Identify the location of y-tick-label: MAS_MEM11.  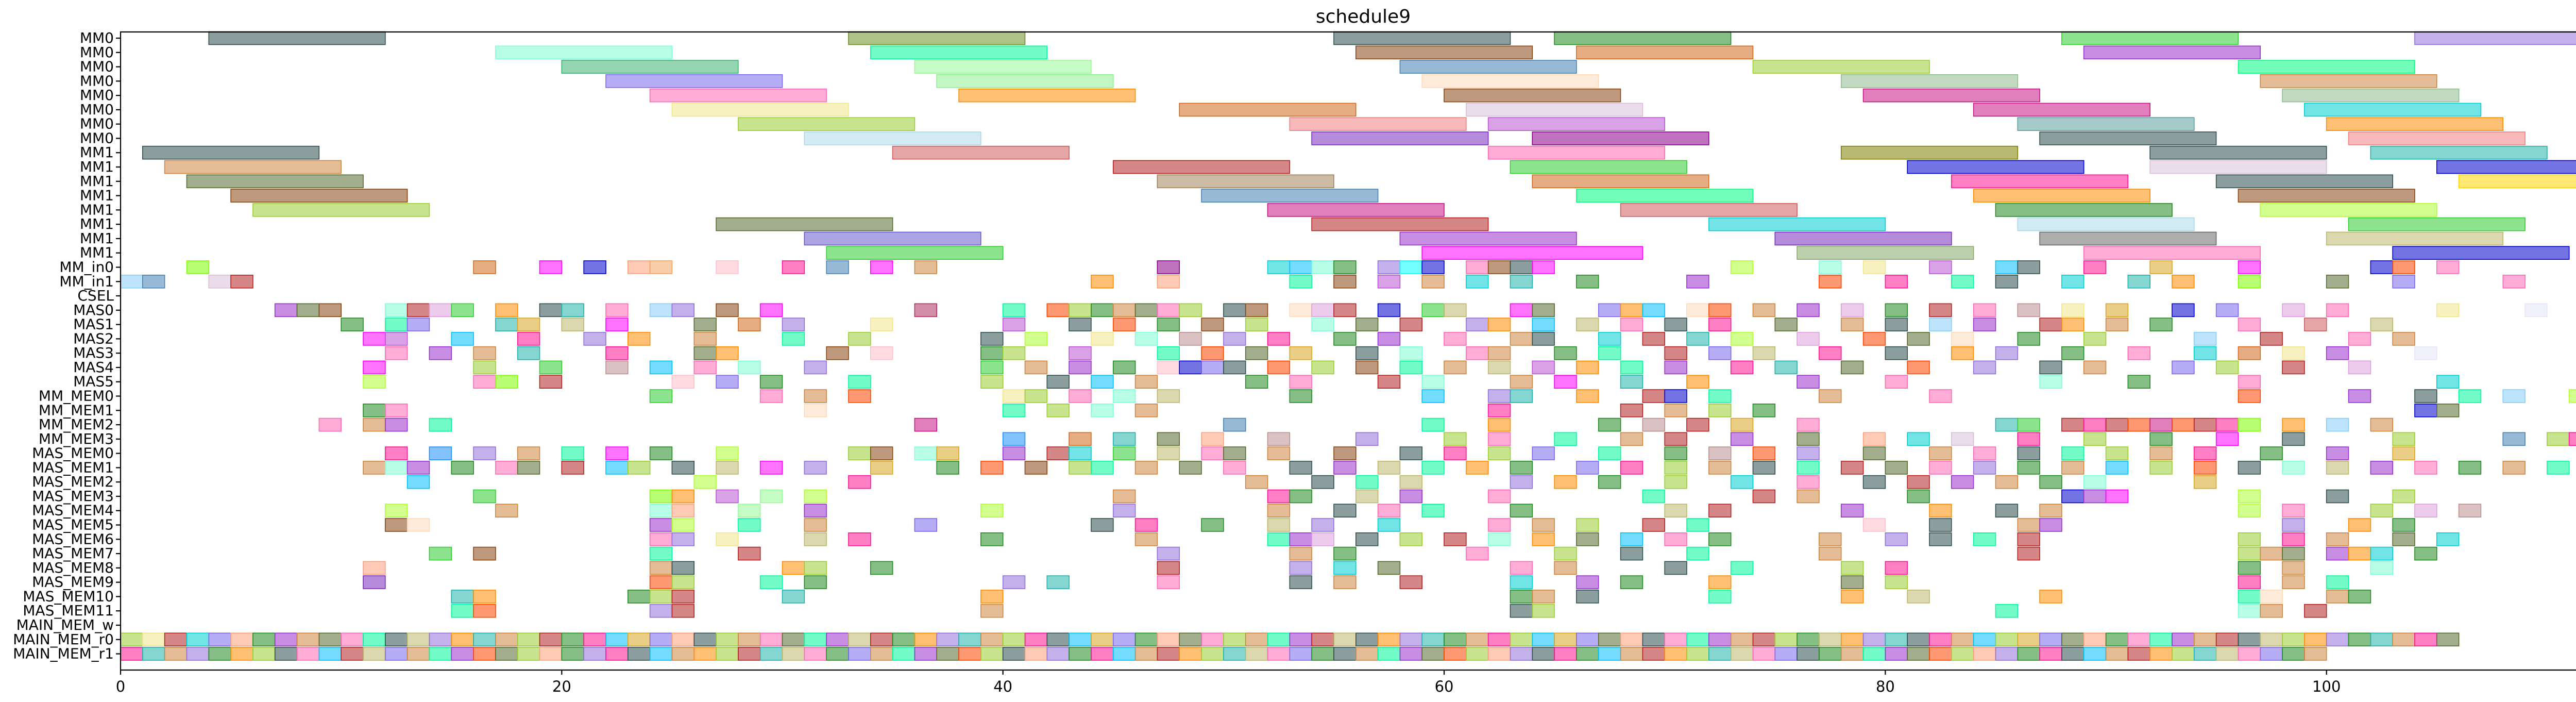
(68, 610).